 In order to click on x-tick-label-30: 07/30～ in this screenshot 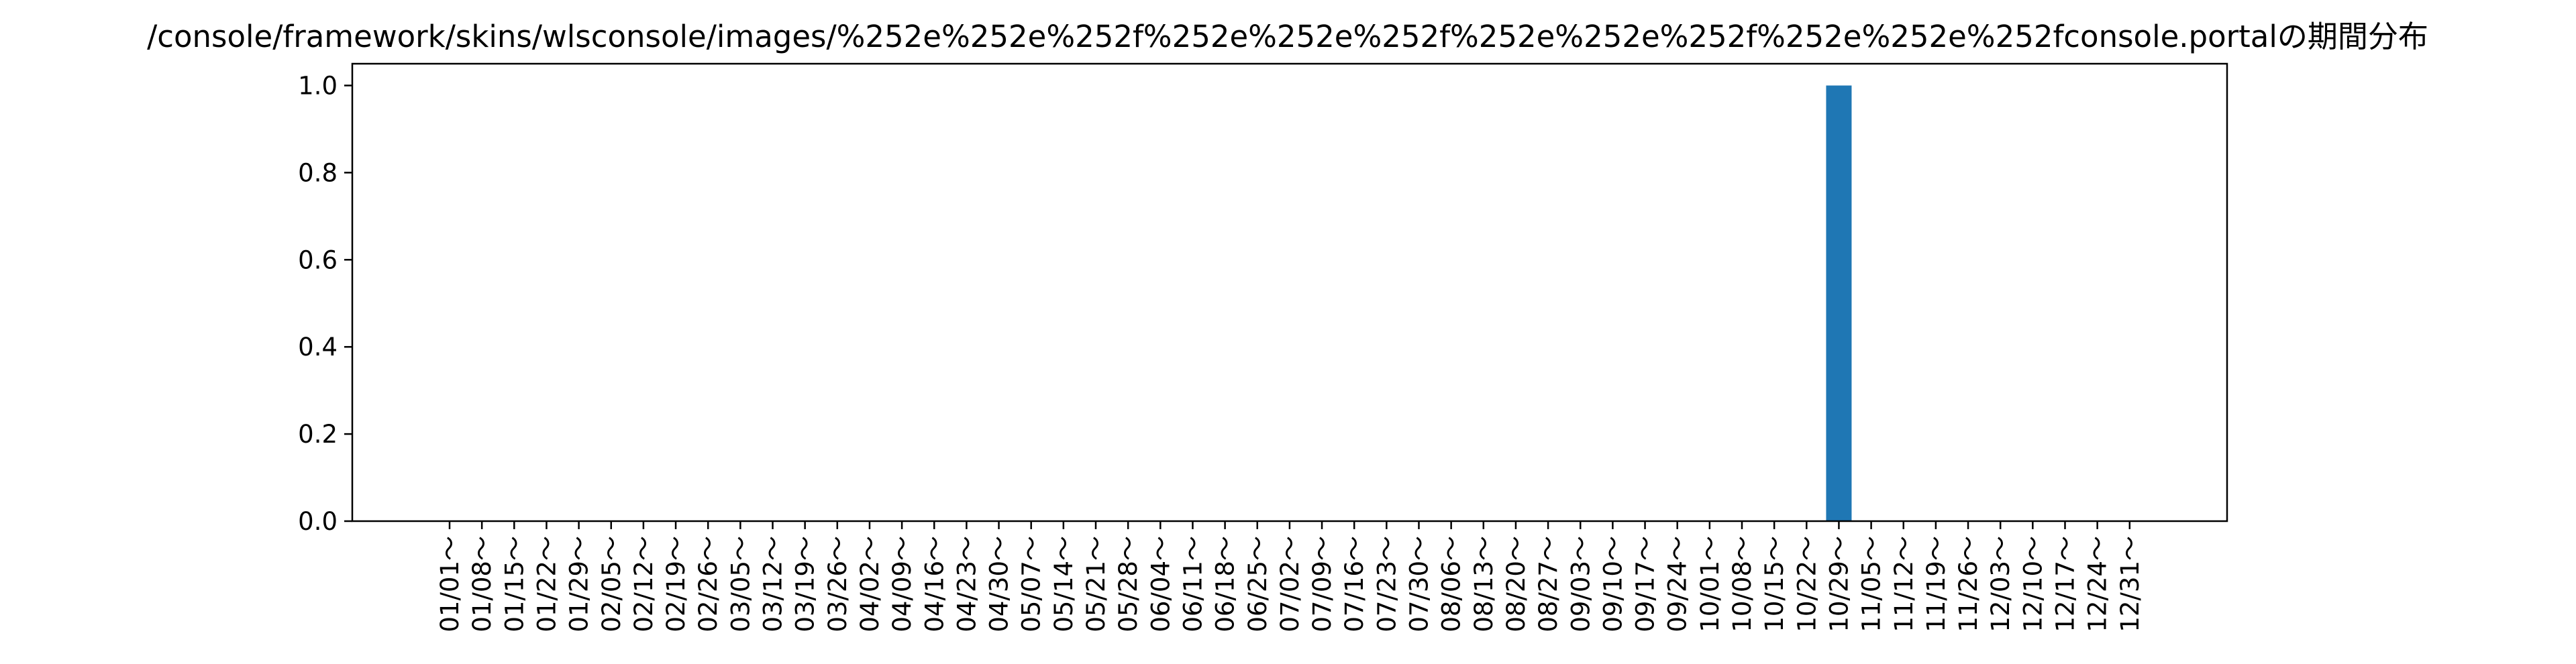, I will do `click(1419, 584)`.